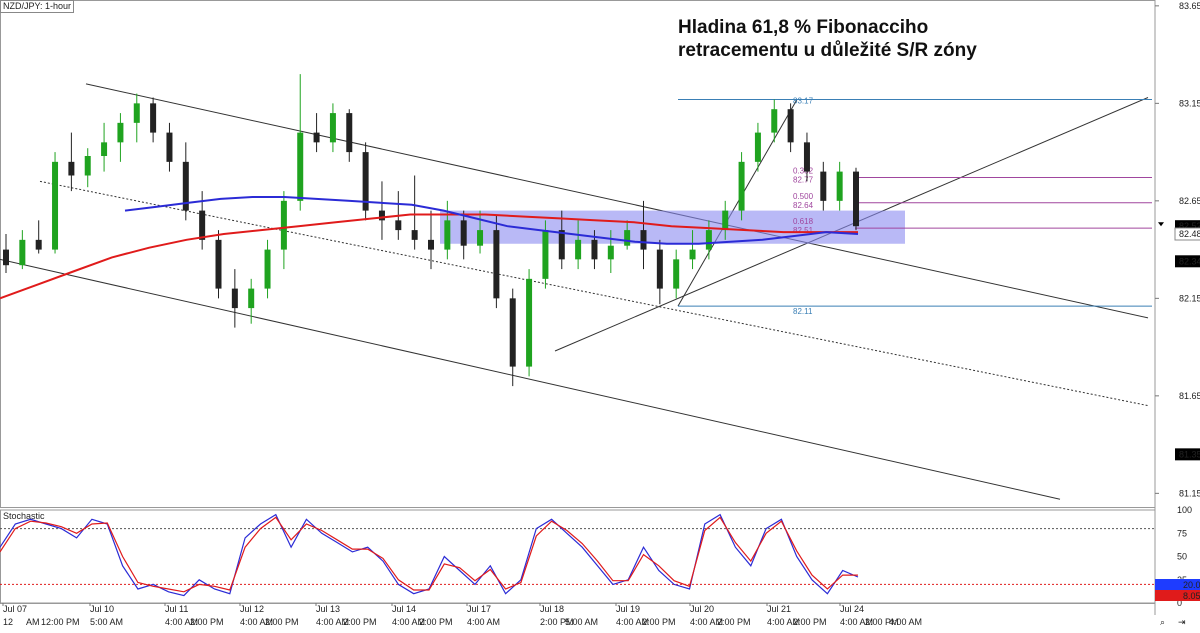  What do you see at coordinates (1189, 6) in the screenshot?
I see `price-tick-label: 83.65` at bounding box center [1189, 6].